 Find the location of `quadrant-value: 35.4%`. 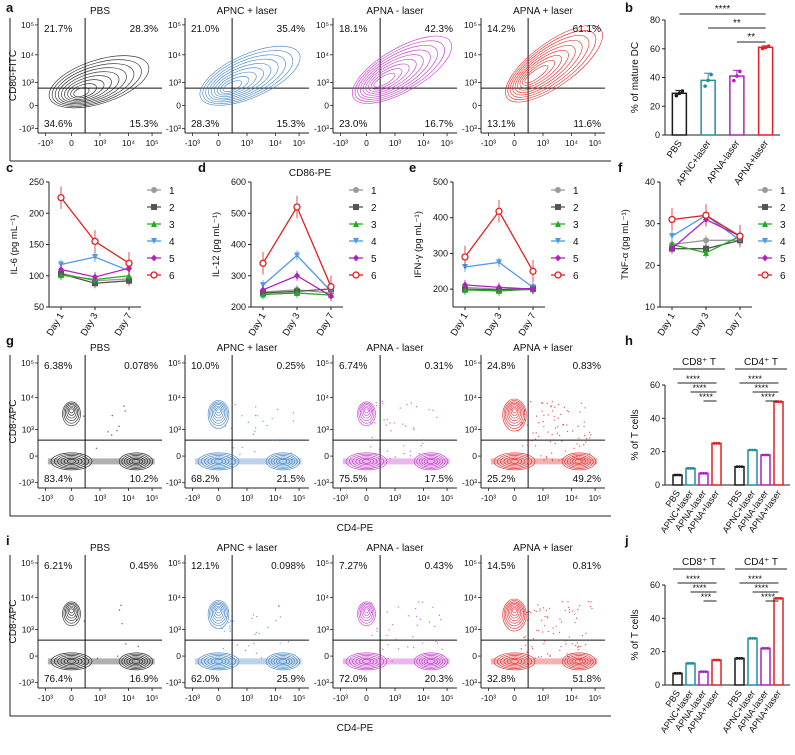

quadrant-value: 35.4% is located at coordinates (291, 29).